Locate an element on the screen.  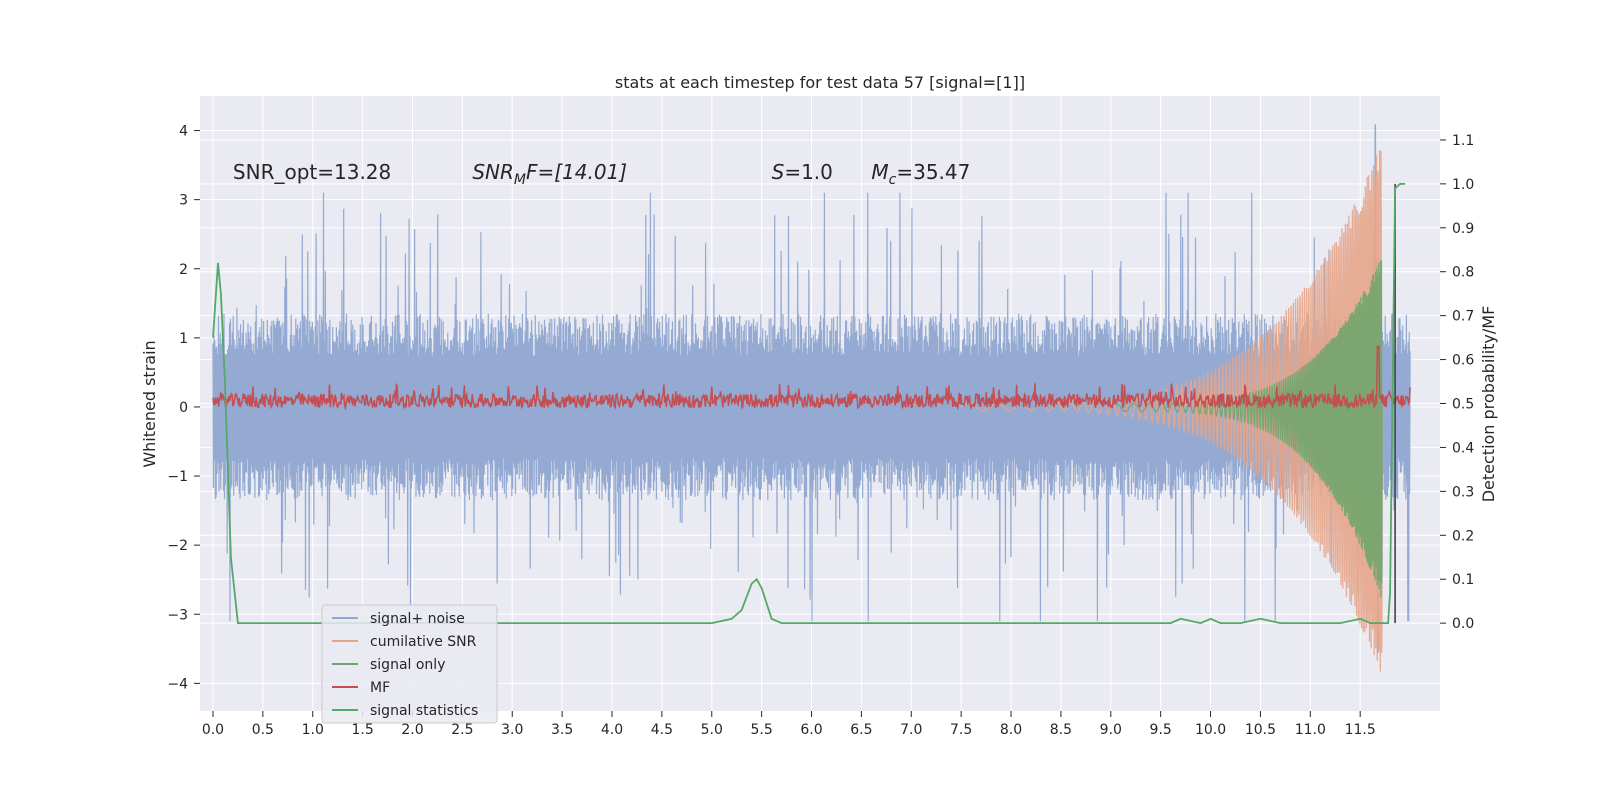
legend-label: signal only is located at coordinates (407, 665).